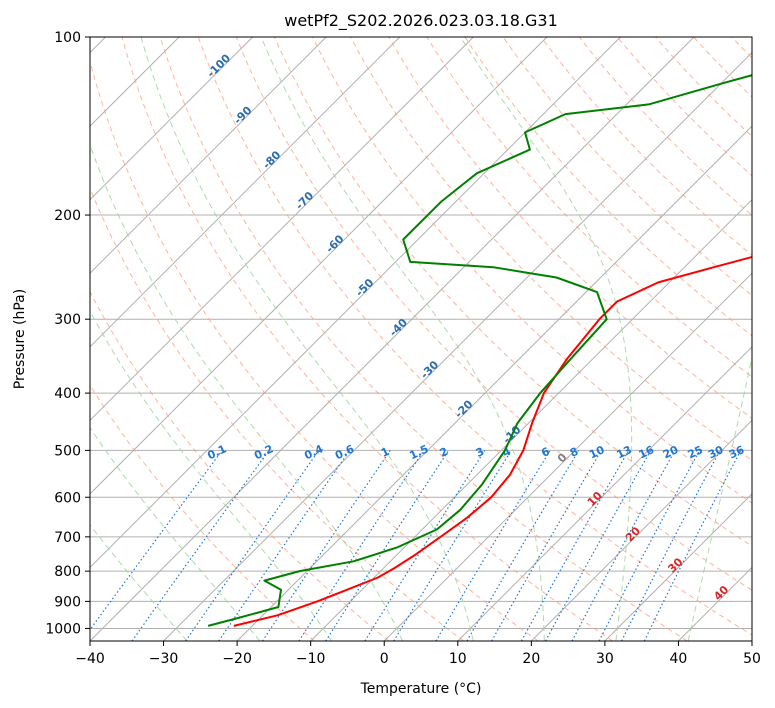  I want to click on x-tick-label: 50, so click(752, 659).